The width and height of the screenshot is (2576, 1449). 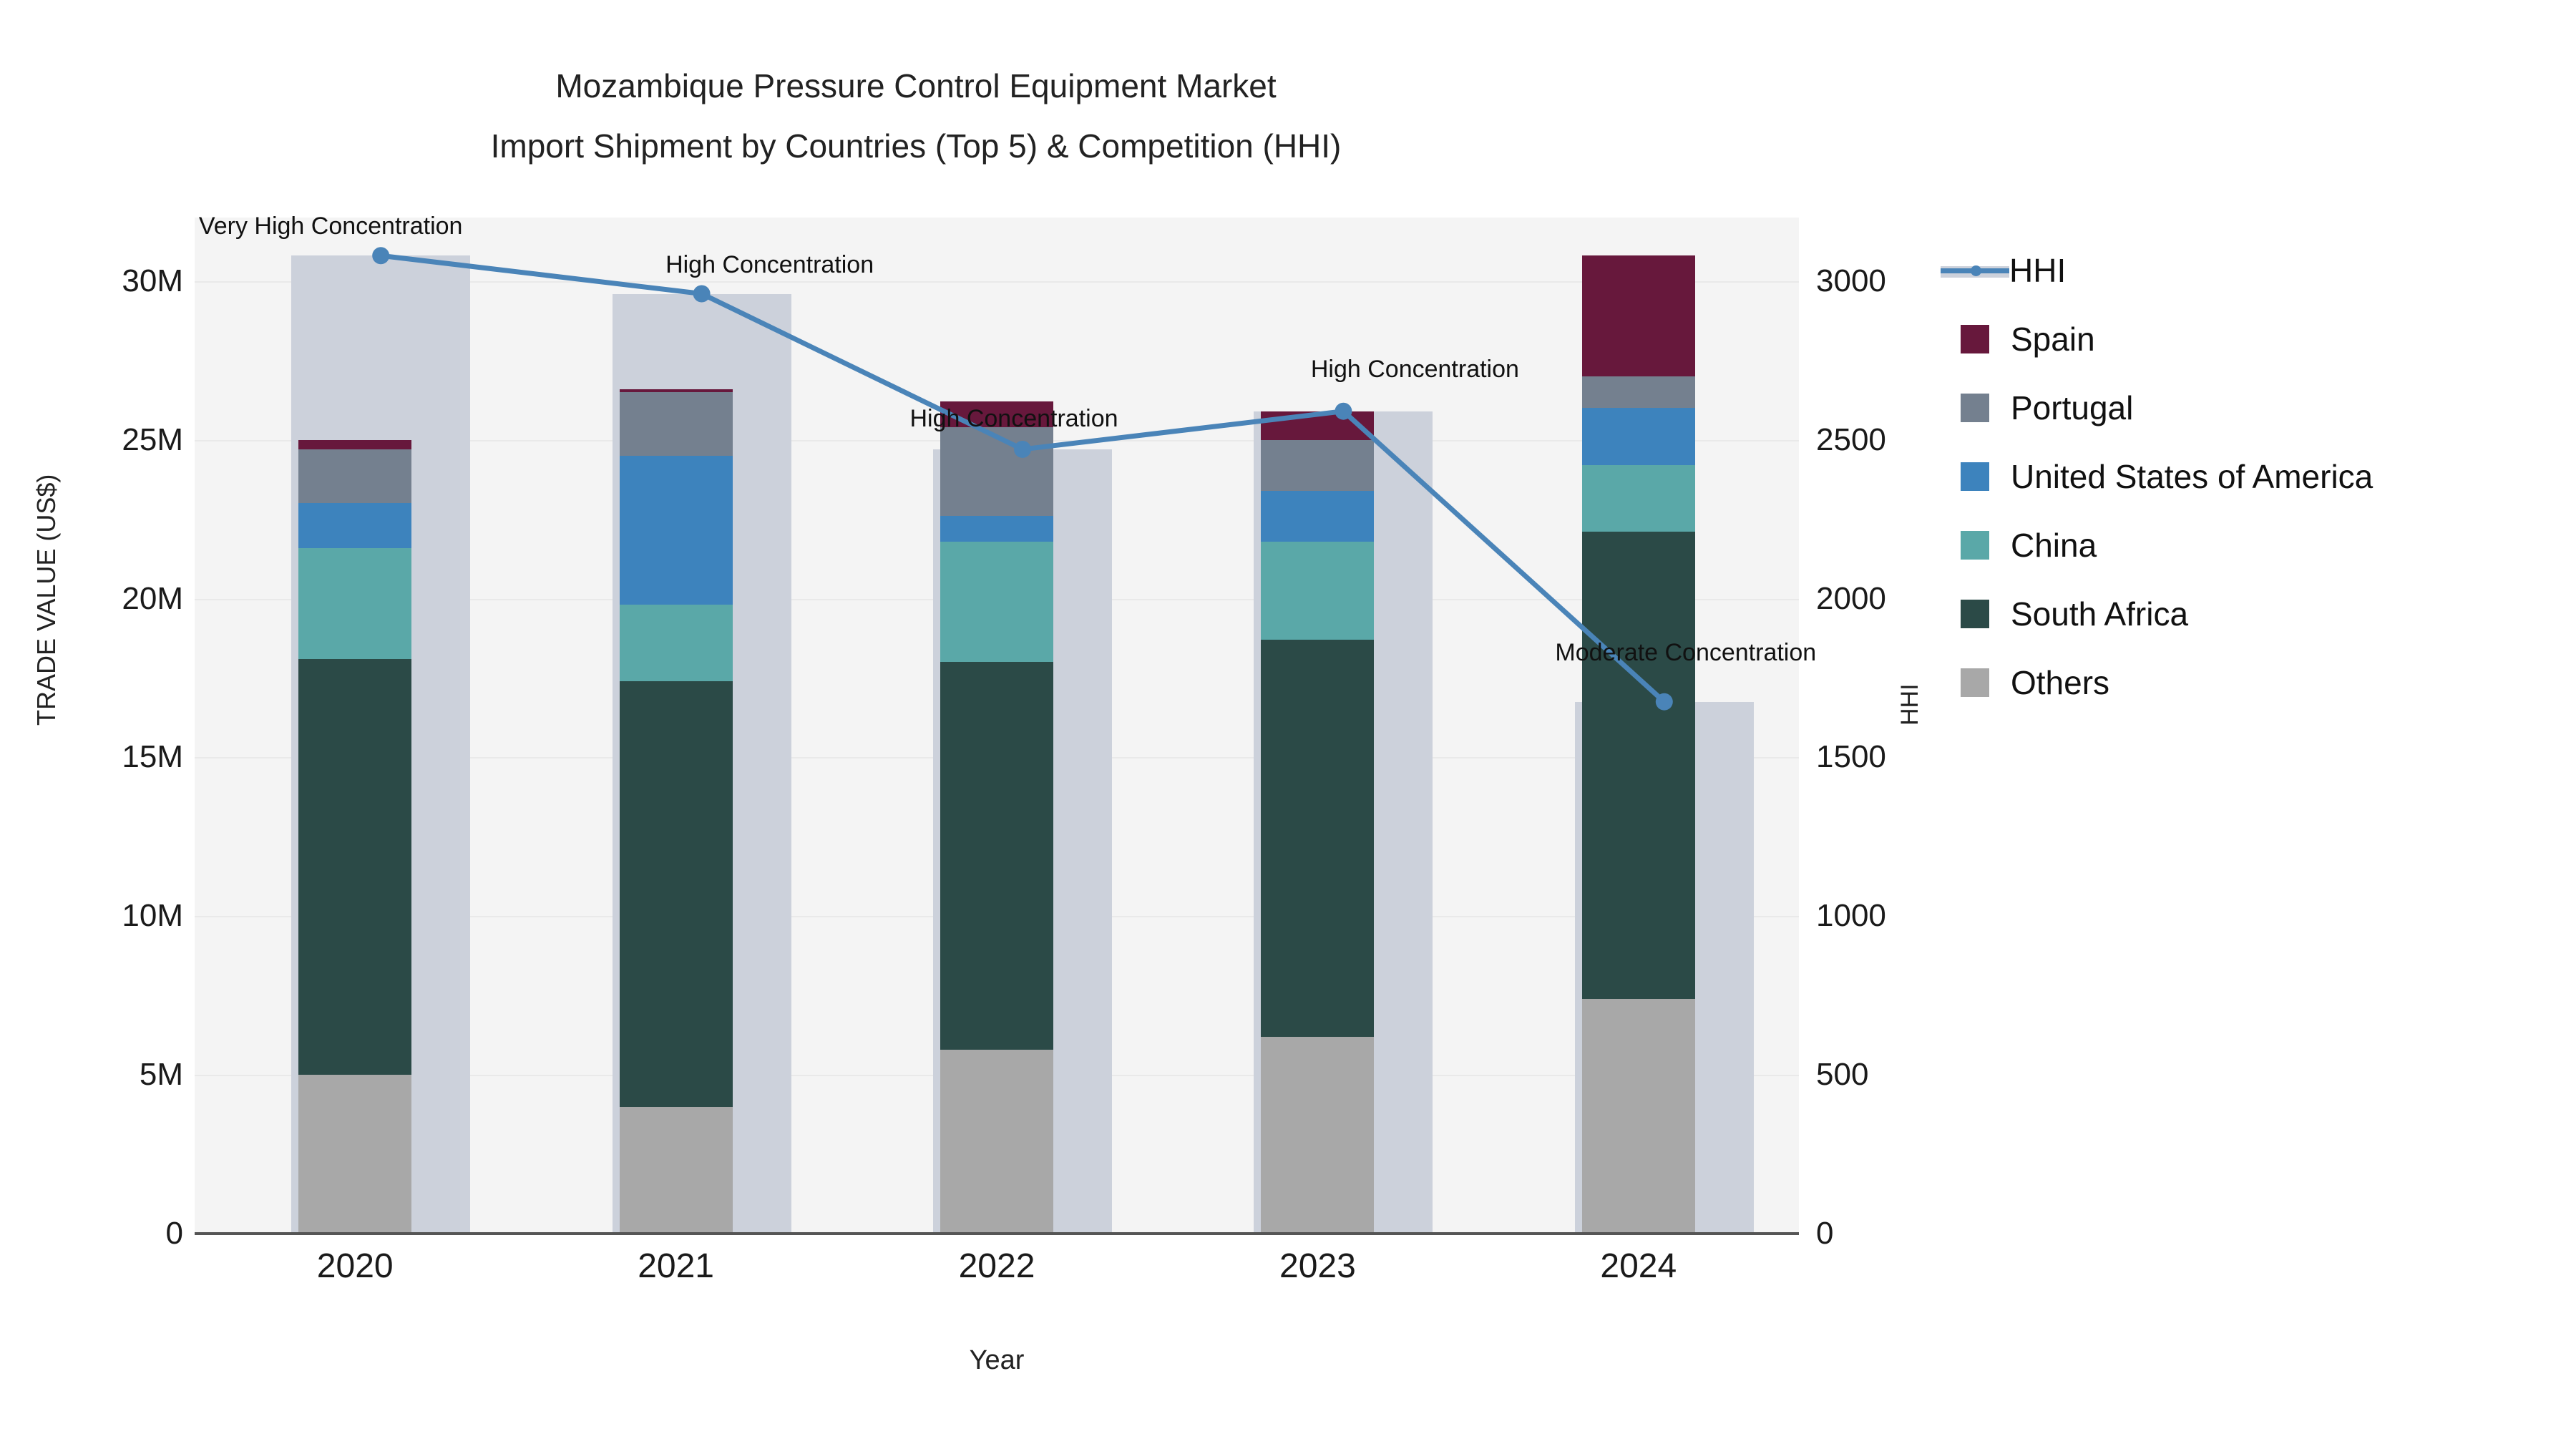 What do you see at coordinates (1851, 598) in the screenshot?
I see `y-tick-right: 2000` at bounding box center [1851, 598].